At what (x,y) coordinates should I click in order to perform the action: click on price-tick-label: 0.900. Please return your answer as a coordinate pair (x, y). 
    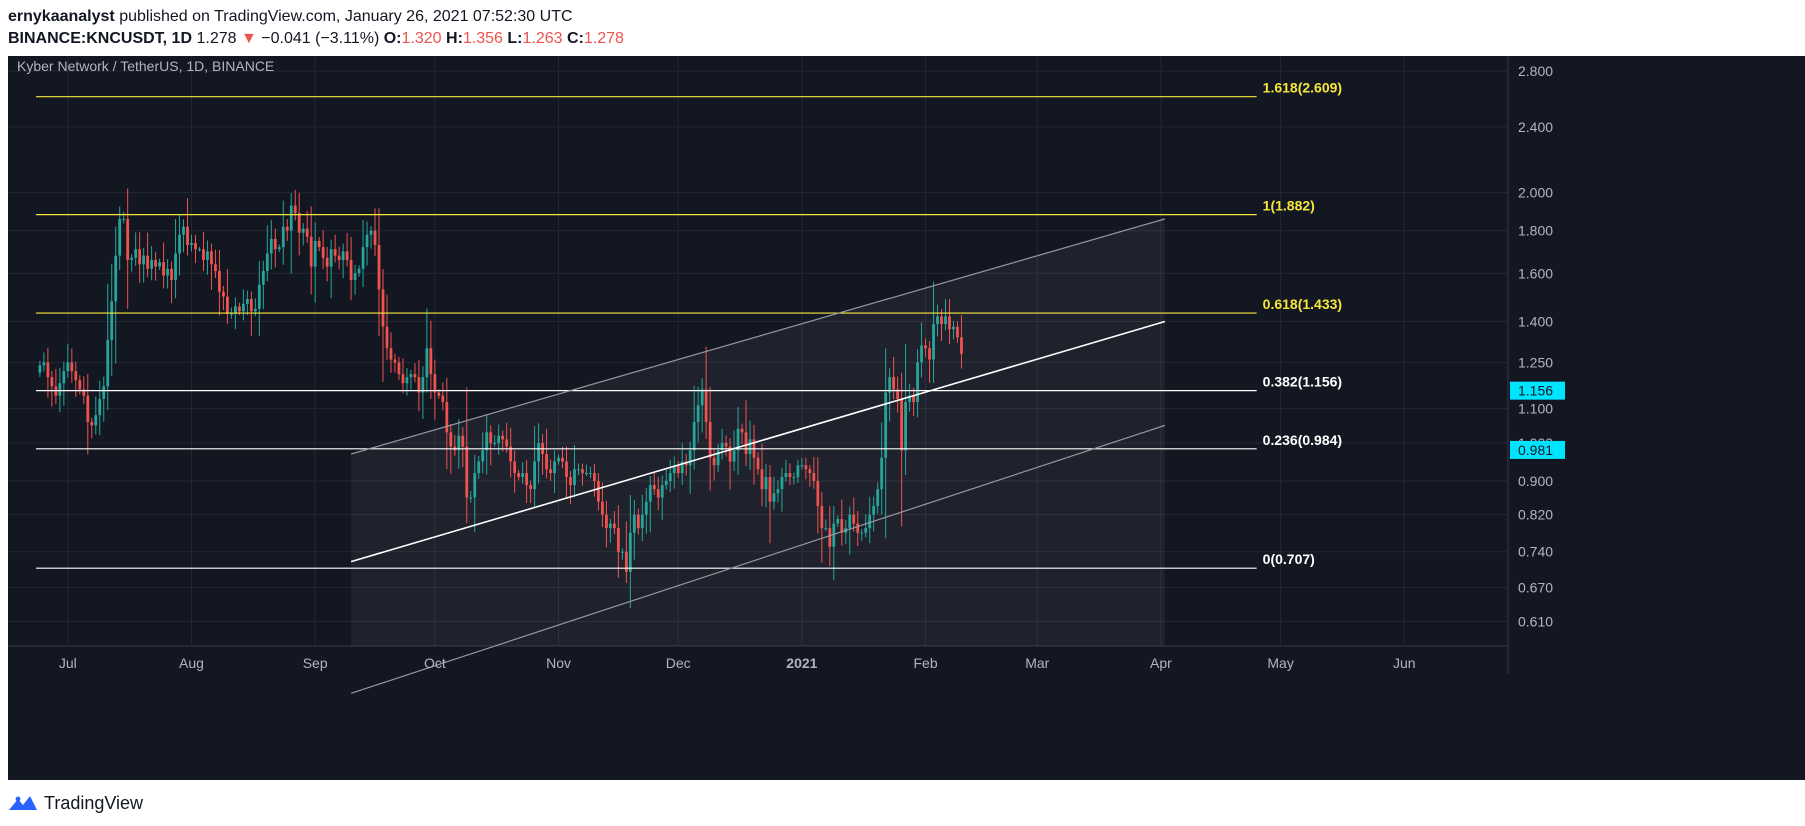
    Looking at the image, I should click on (1535, 481).